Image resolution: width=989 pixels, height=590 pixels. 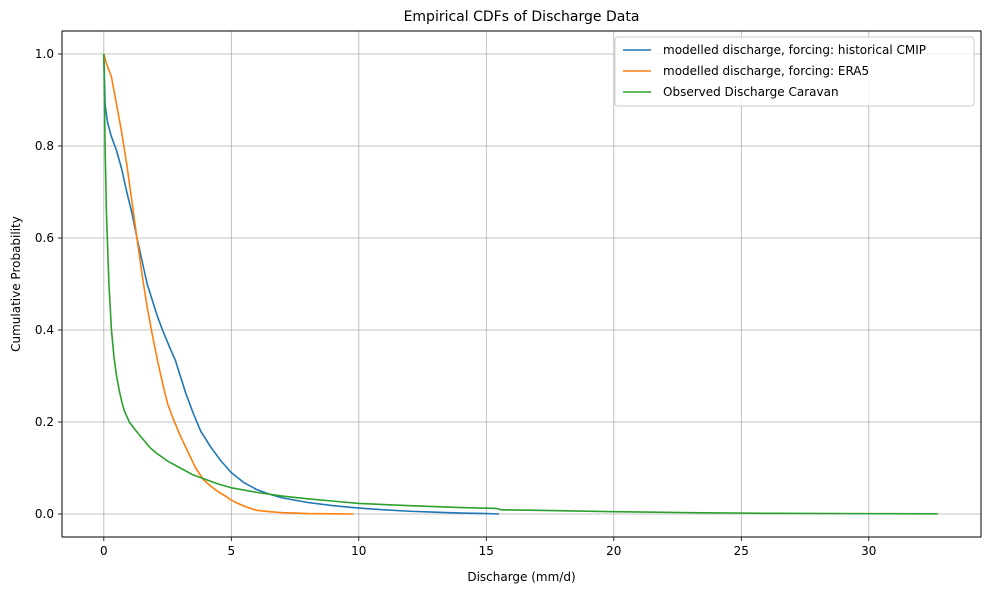 I want to click on y-tick-label: 0.8, so click(x=44, y=146).